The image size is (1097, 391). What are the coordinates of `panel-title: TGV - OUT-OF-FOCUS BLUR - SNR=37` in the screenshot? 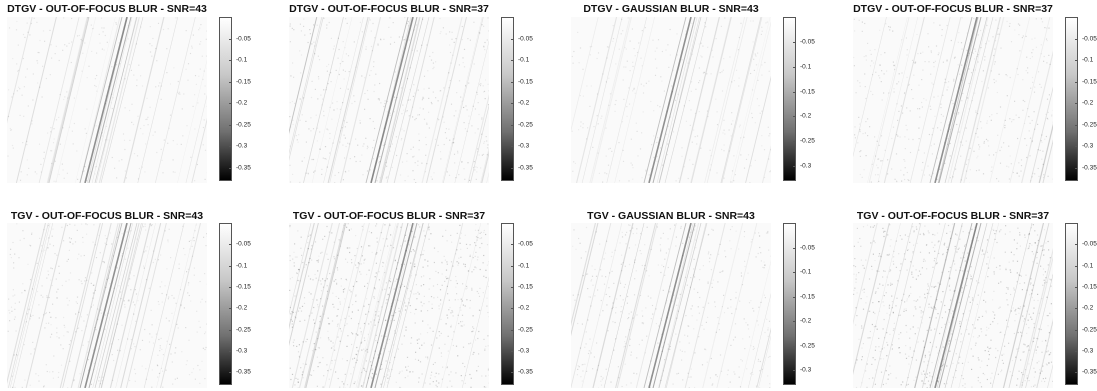 It's located at (389, 216).